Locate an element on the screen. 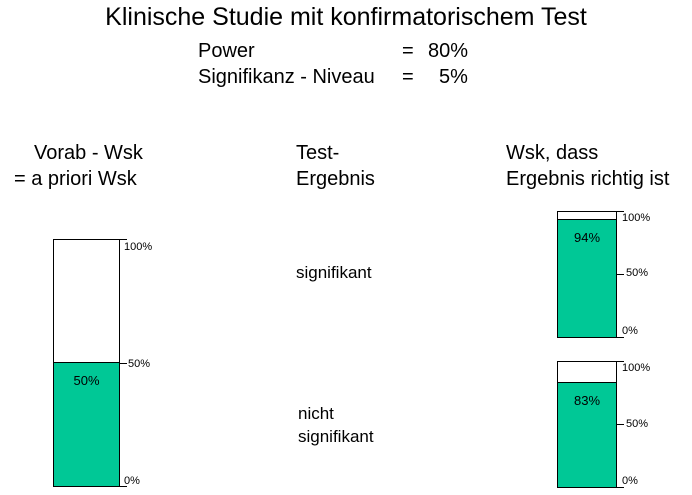 This screenshot has width=692, height=495. alpha-equals: = is located at coordinates (408, 77).